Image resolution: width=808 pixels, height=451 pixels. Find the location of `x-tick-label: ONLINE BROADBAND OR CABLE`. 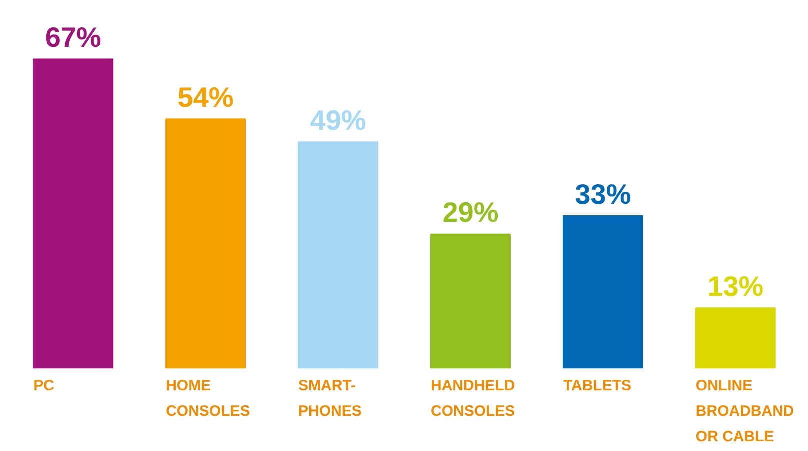

x-tick-label: ONLINE BROADBAND OR CABLE is located at coordinates (745, 411).